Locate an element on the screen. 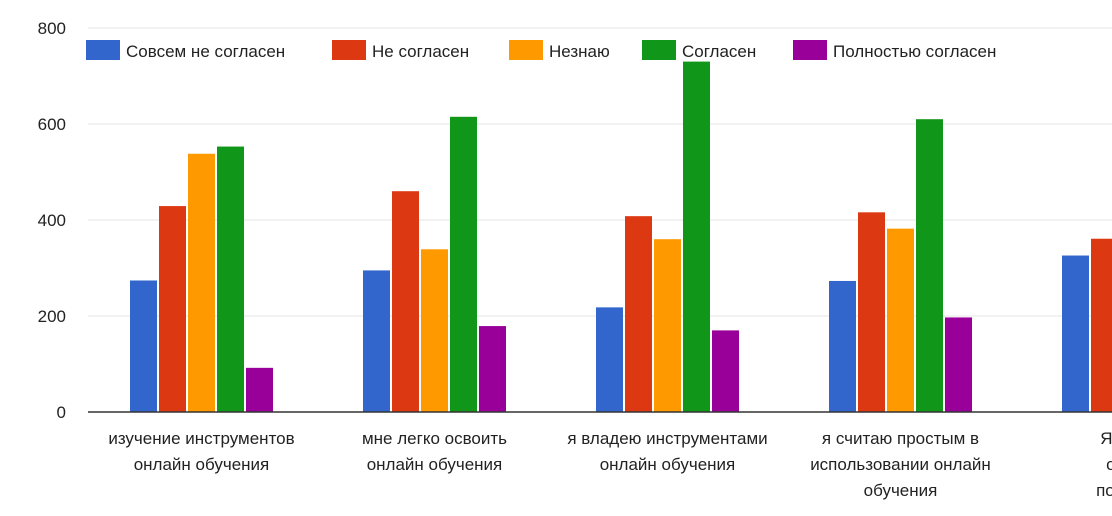 This screenshot has width=1112, height=516. category-label: мне легко освоить онлайн обучения is located at coordinates (434, 451).